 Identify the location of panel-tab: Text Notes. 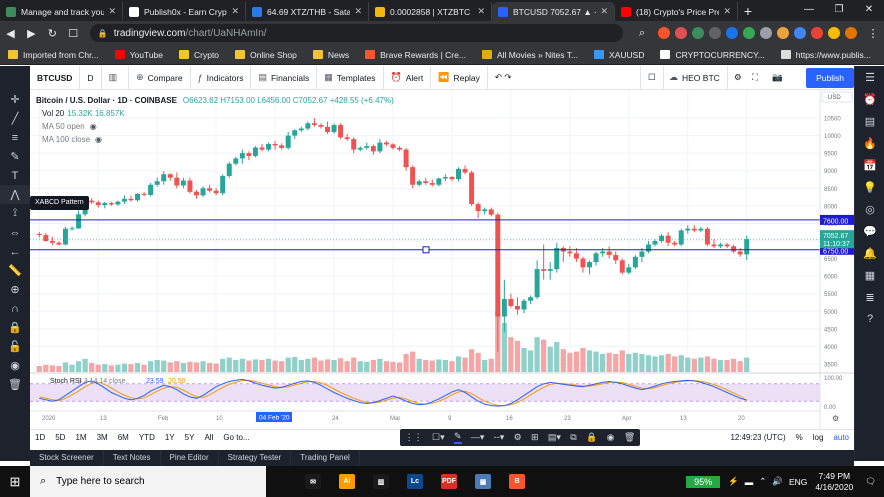
(132, 458).